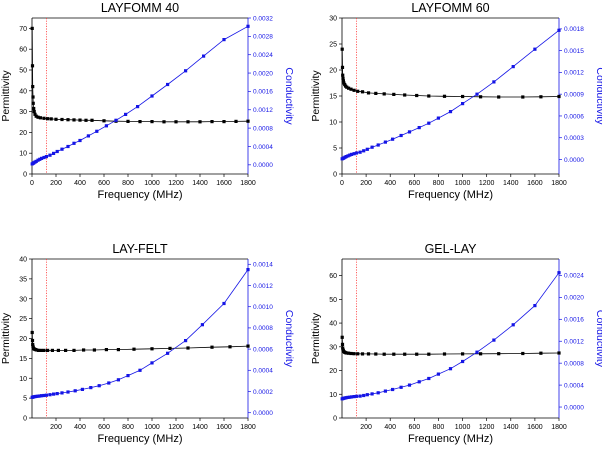  What do you see at coordinates (140, 95) in the screenshot?
I see `conductivity-line` at bounding box center [140, 95].